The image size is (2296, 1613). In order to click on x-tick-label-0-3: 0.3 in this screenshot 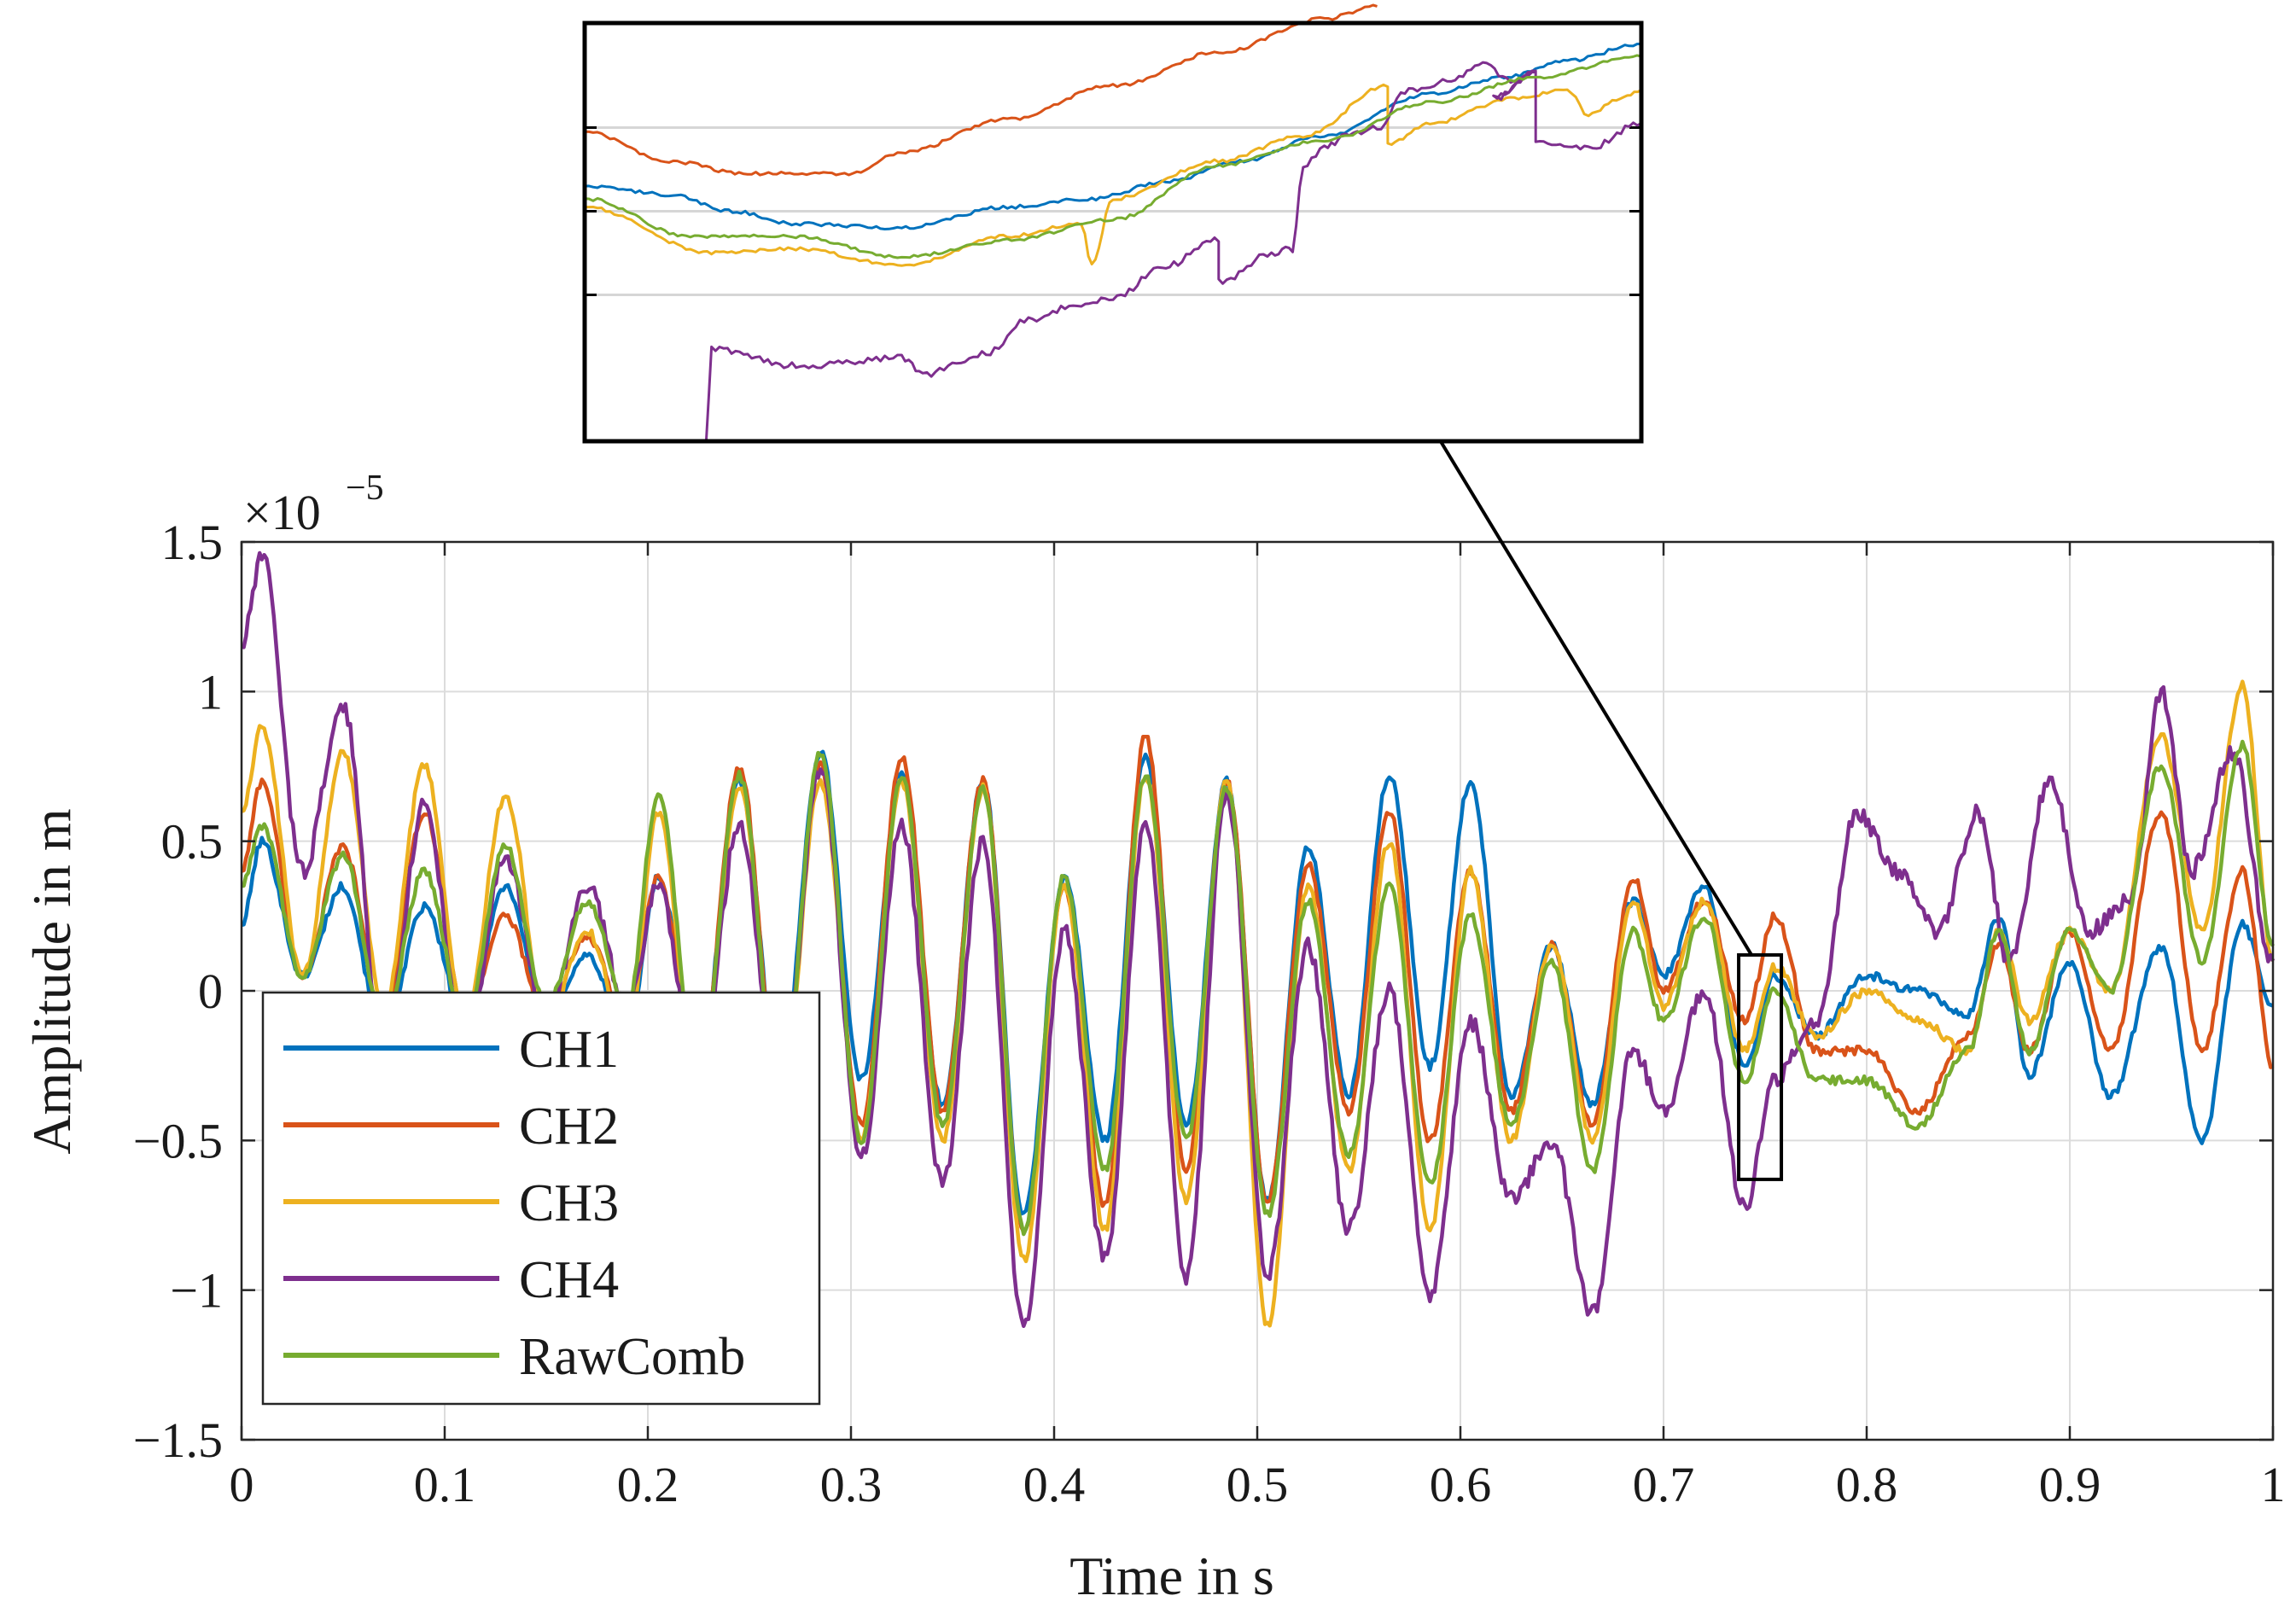, I will do `click(852, 1484)`.